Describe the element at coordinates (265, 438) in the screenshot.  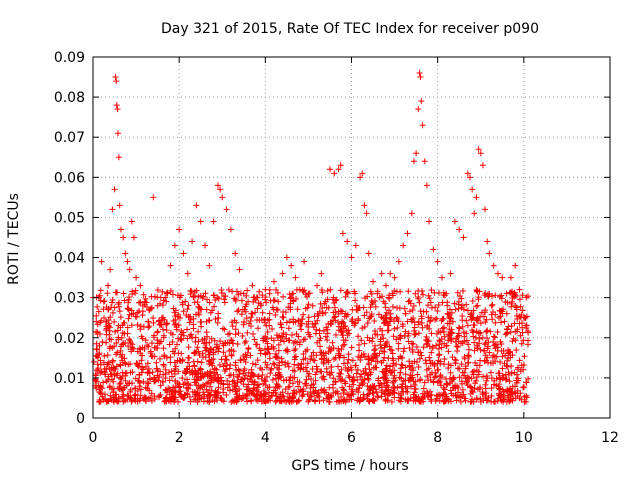
I see `x-tick-label: 4` at that location.